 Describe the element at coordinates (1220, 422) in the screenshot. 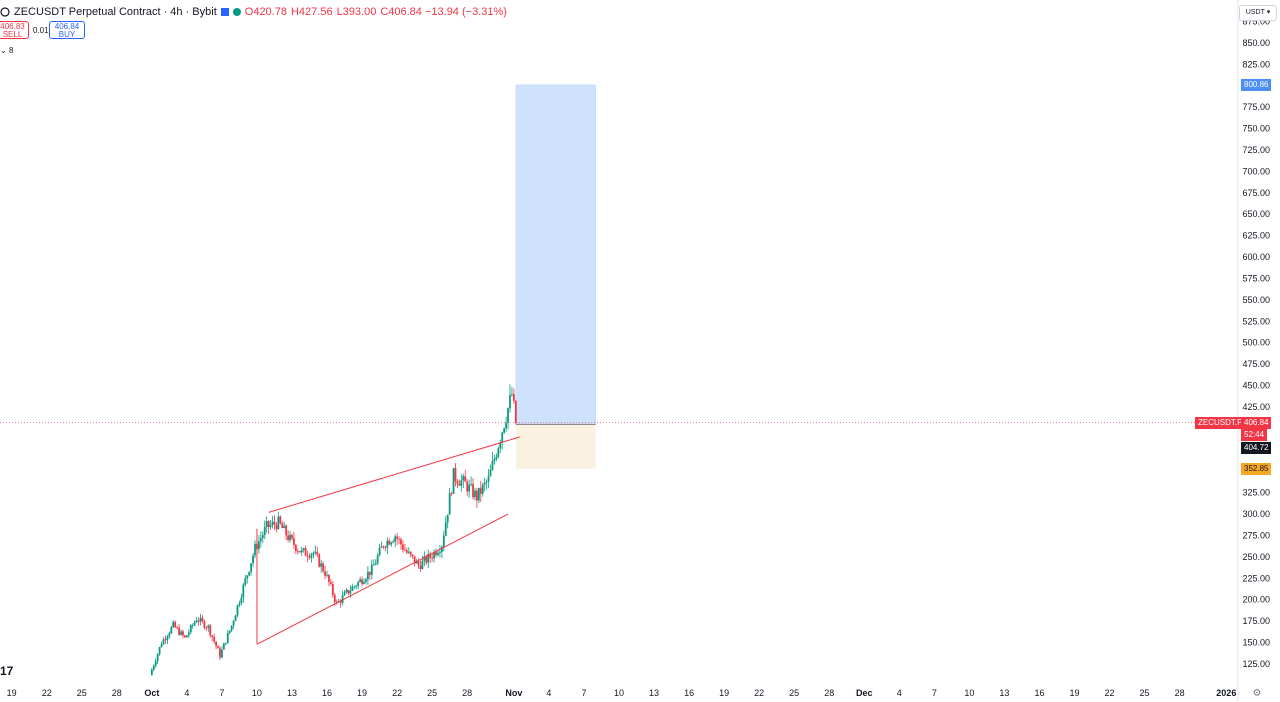

I see `symbol-price-tag: ZECUSDT.P` at that location.